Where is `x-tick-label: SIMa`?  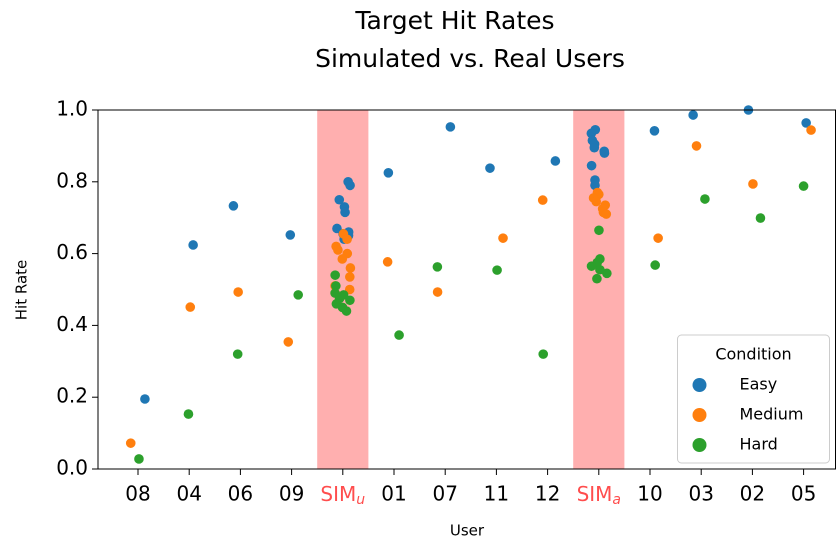
x-tick-label: SIMa is located at coordinates (599, 495).